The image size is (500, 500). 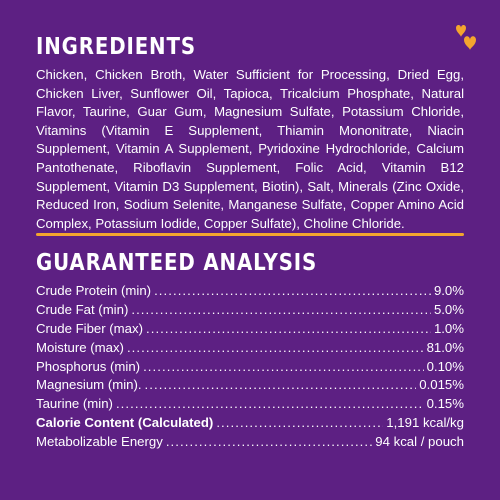 I want to click on analysis-row-moisture: Moisture (max) 81.0%, so click(x=250, y=348).